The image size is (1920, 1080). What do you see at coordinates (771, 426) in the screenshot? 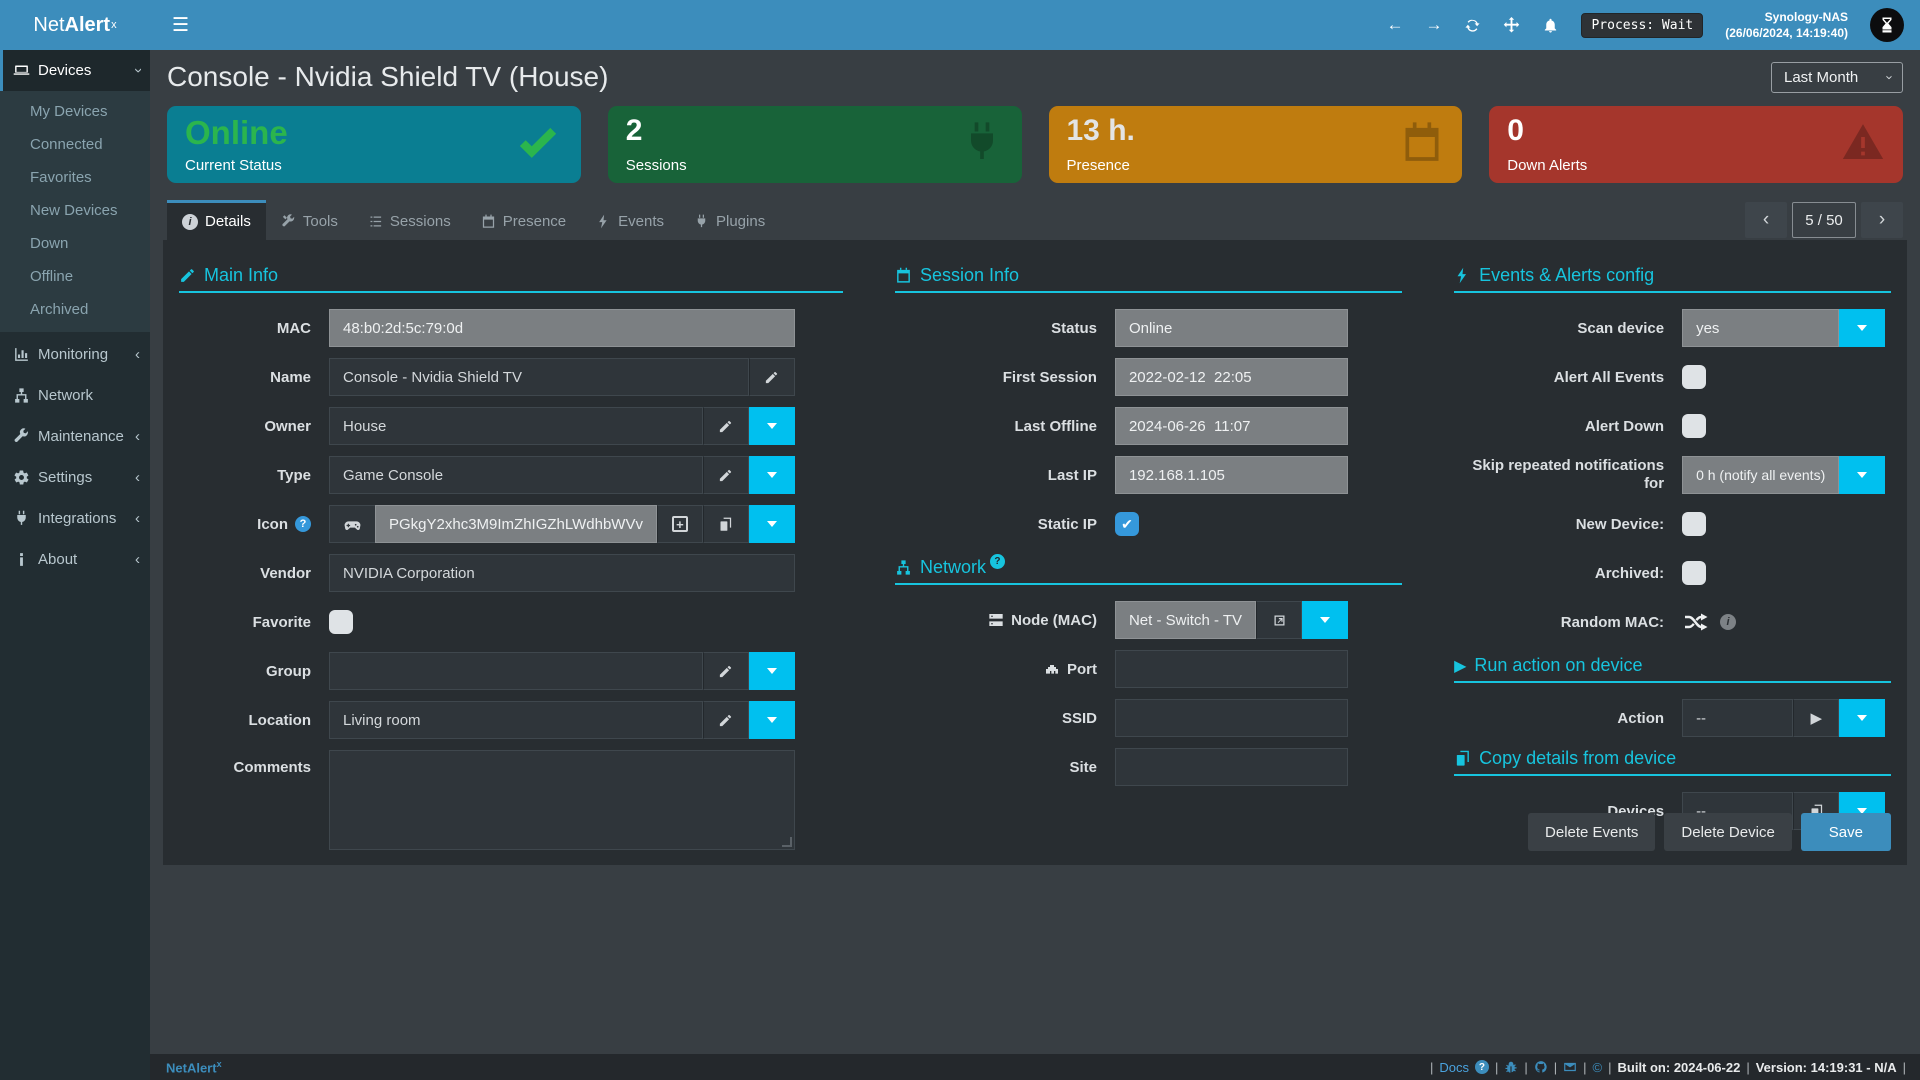
I see `owner-dropdown-button` at bounding box center [771, 426].